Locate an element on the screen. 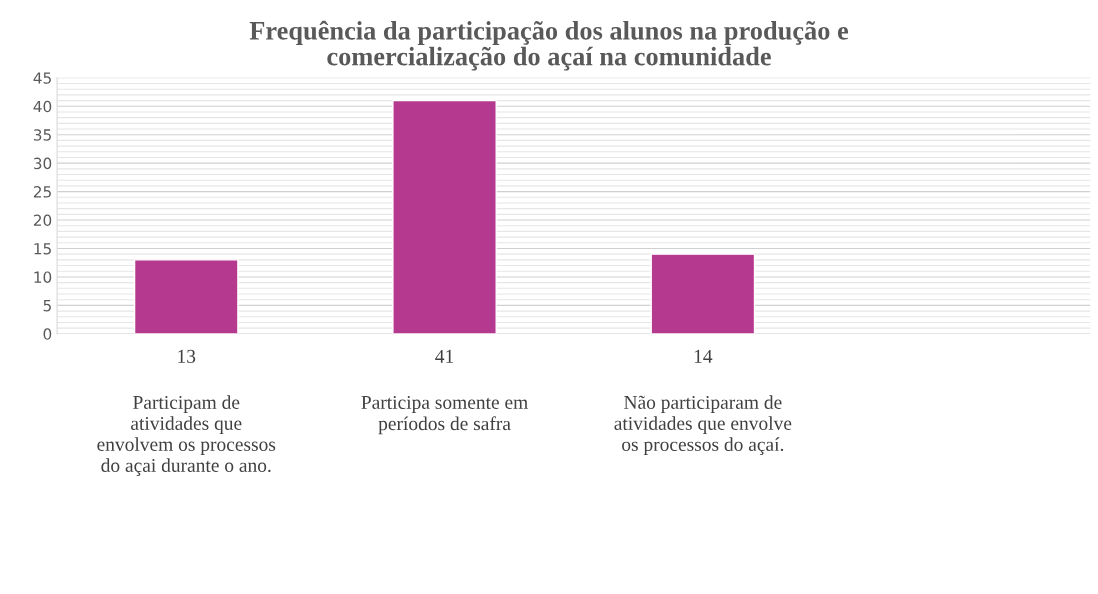 The height and width of the screenshot is (594, 1098). y-tick-label: 5 is located at coordinates (47, 306).